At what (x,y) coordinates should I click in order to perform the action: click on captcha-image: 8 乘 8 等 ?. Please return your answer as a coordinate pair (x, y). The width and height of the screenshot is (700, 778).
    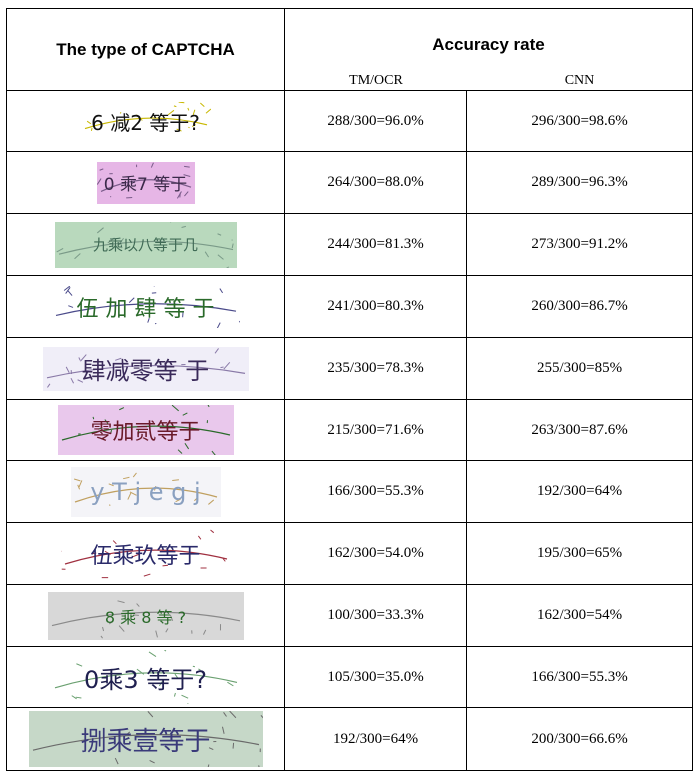
    Looking at the image, I should click on (145, 615).